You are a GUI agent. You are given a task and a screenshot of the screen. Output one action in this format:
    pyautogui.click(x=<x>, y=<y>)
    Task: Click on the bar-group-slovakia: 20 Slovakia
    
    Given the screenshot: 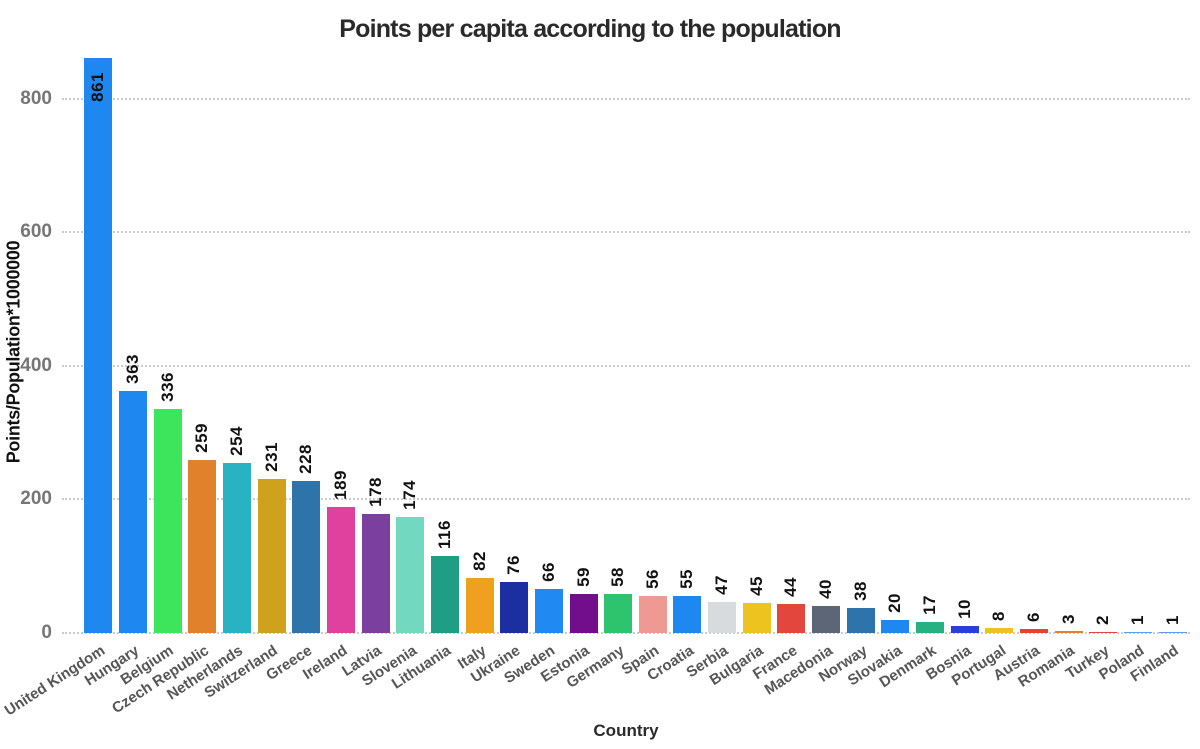 What is the action you would take?
    pyautogui.click(x=878, y=372)
    